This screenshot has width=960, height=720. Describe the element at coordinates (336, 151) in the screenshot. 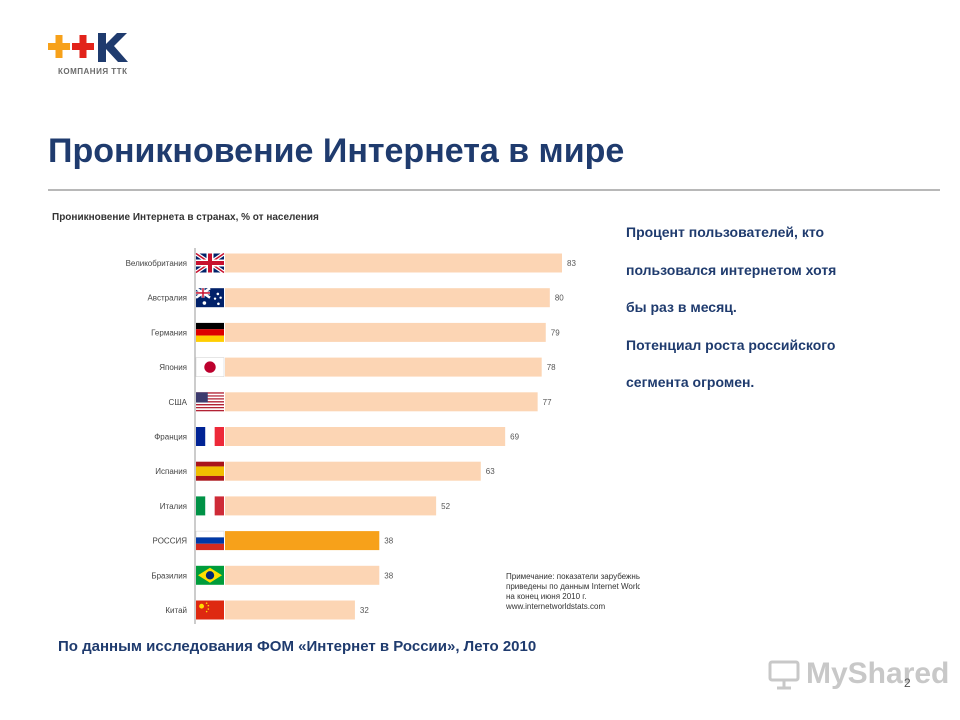

I see `page-title: Проникновение Интернета в мире` at that location.